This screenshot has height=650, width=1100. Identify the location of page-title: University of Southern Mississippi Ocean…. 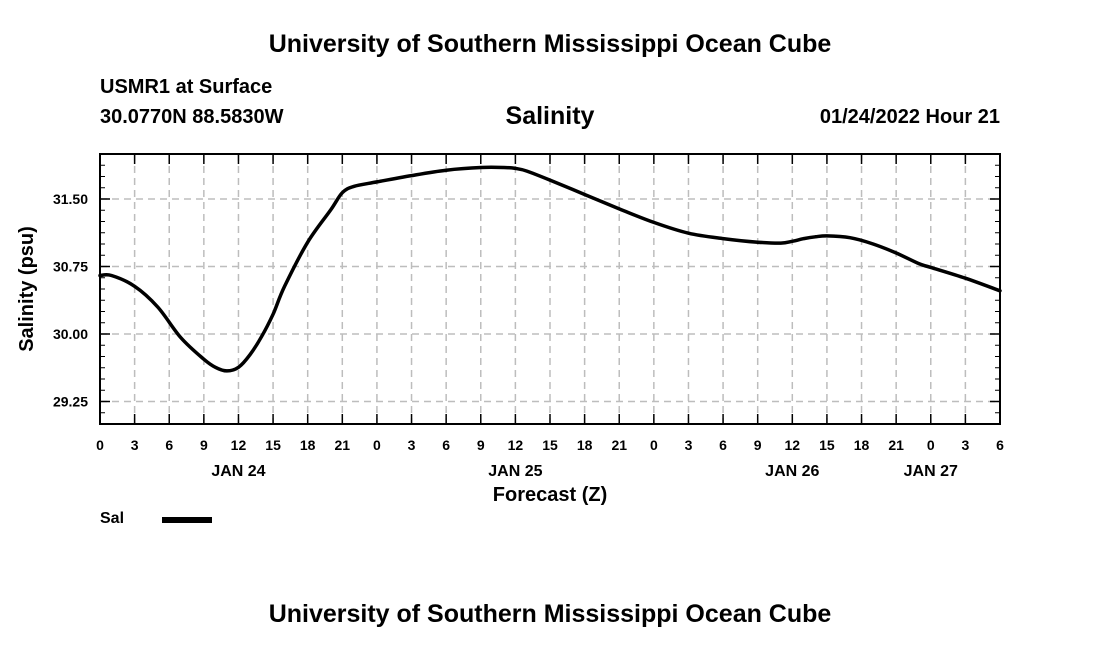
(550, 44).